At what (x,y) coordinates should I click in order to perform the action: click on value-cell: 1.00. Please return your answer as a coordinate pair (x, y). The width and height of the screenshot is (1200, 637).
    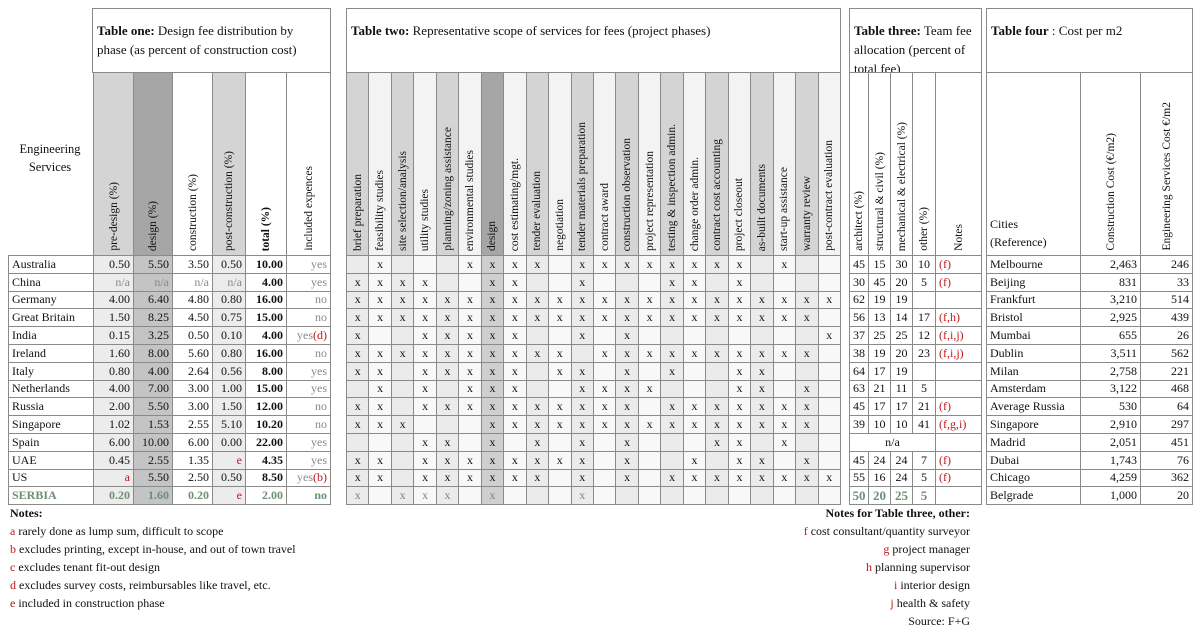
    Looking at the image, I should click on (229, 389).